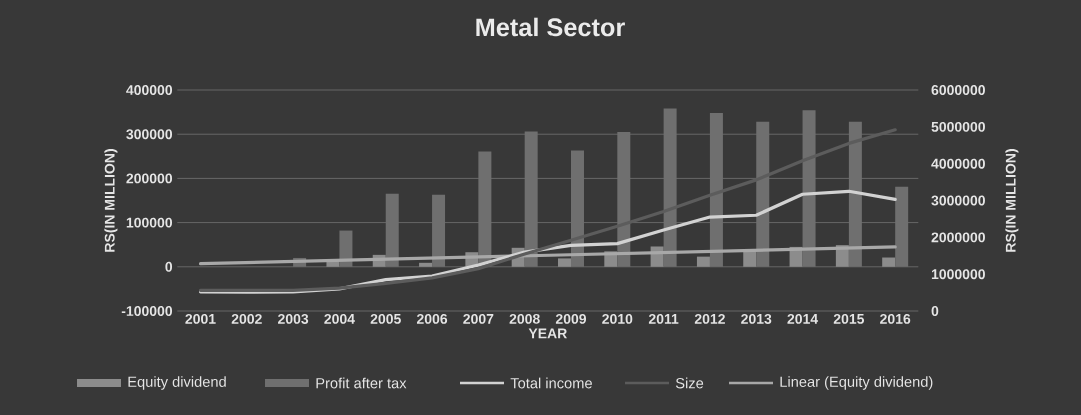 The height and width of the screenshot is (415, 1081). Describe the element at coordinates (1012, 200) in the screenshot. I see `y2-axis-title: RS(IN MILLION)` at that location.